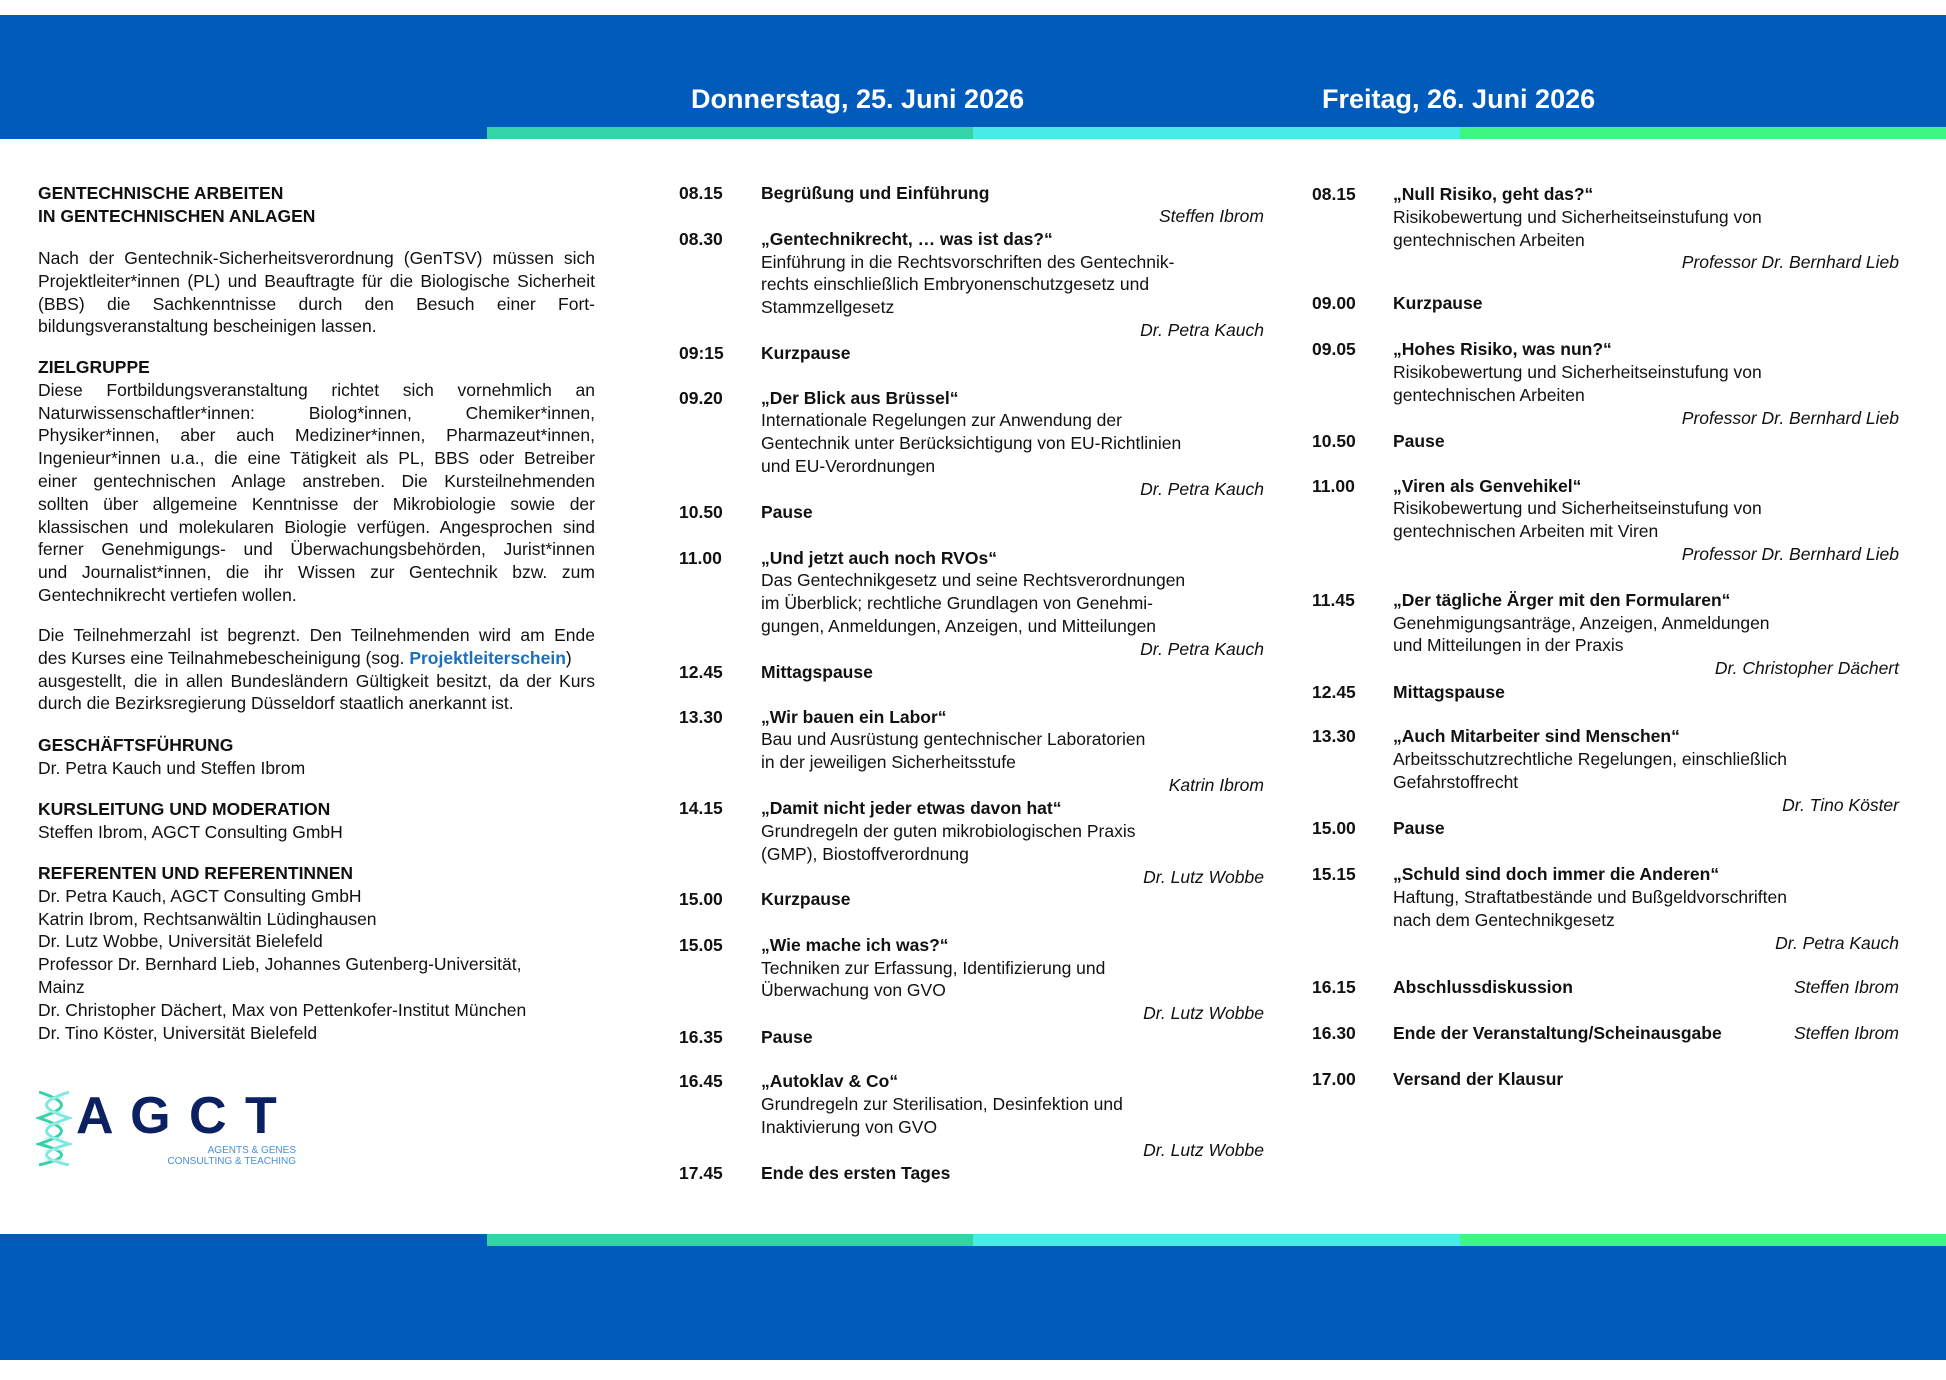 This screenshot has width=1946, height=1380. I want to click on entry-time: 10.50, so click(1334, 441).